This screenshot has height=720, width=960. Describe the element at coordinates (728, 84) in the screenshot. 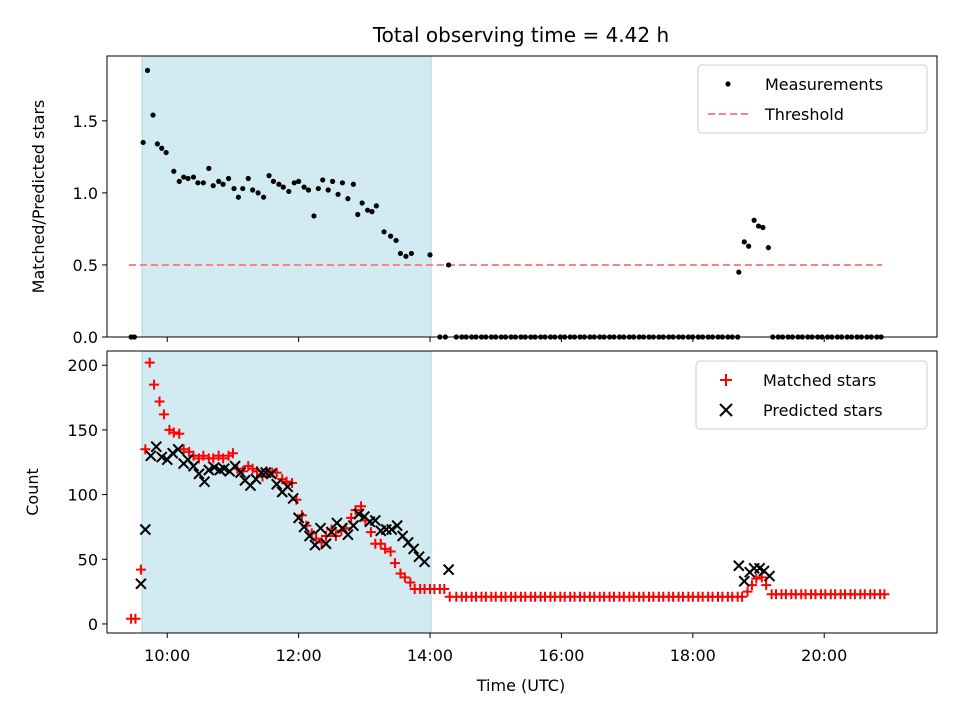

I see `legend-measurements-swatch` at that location.